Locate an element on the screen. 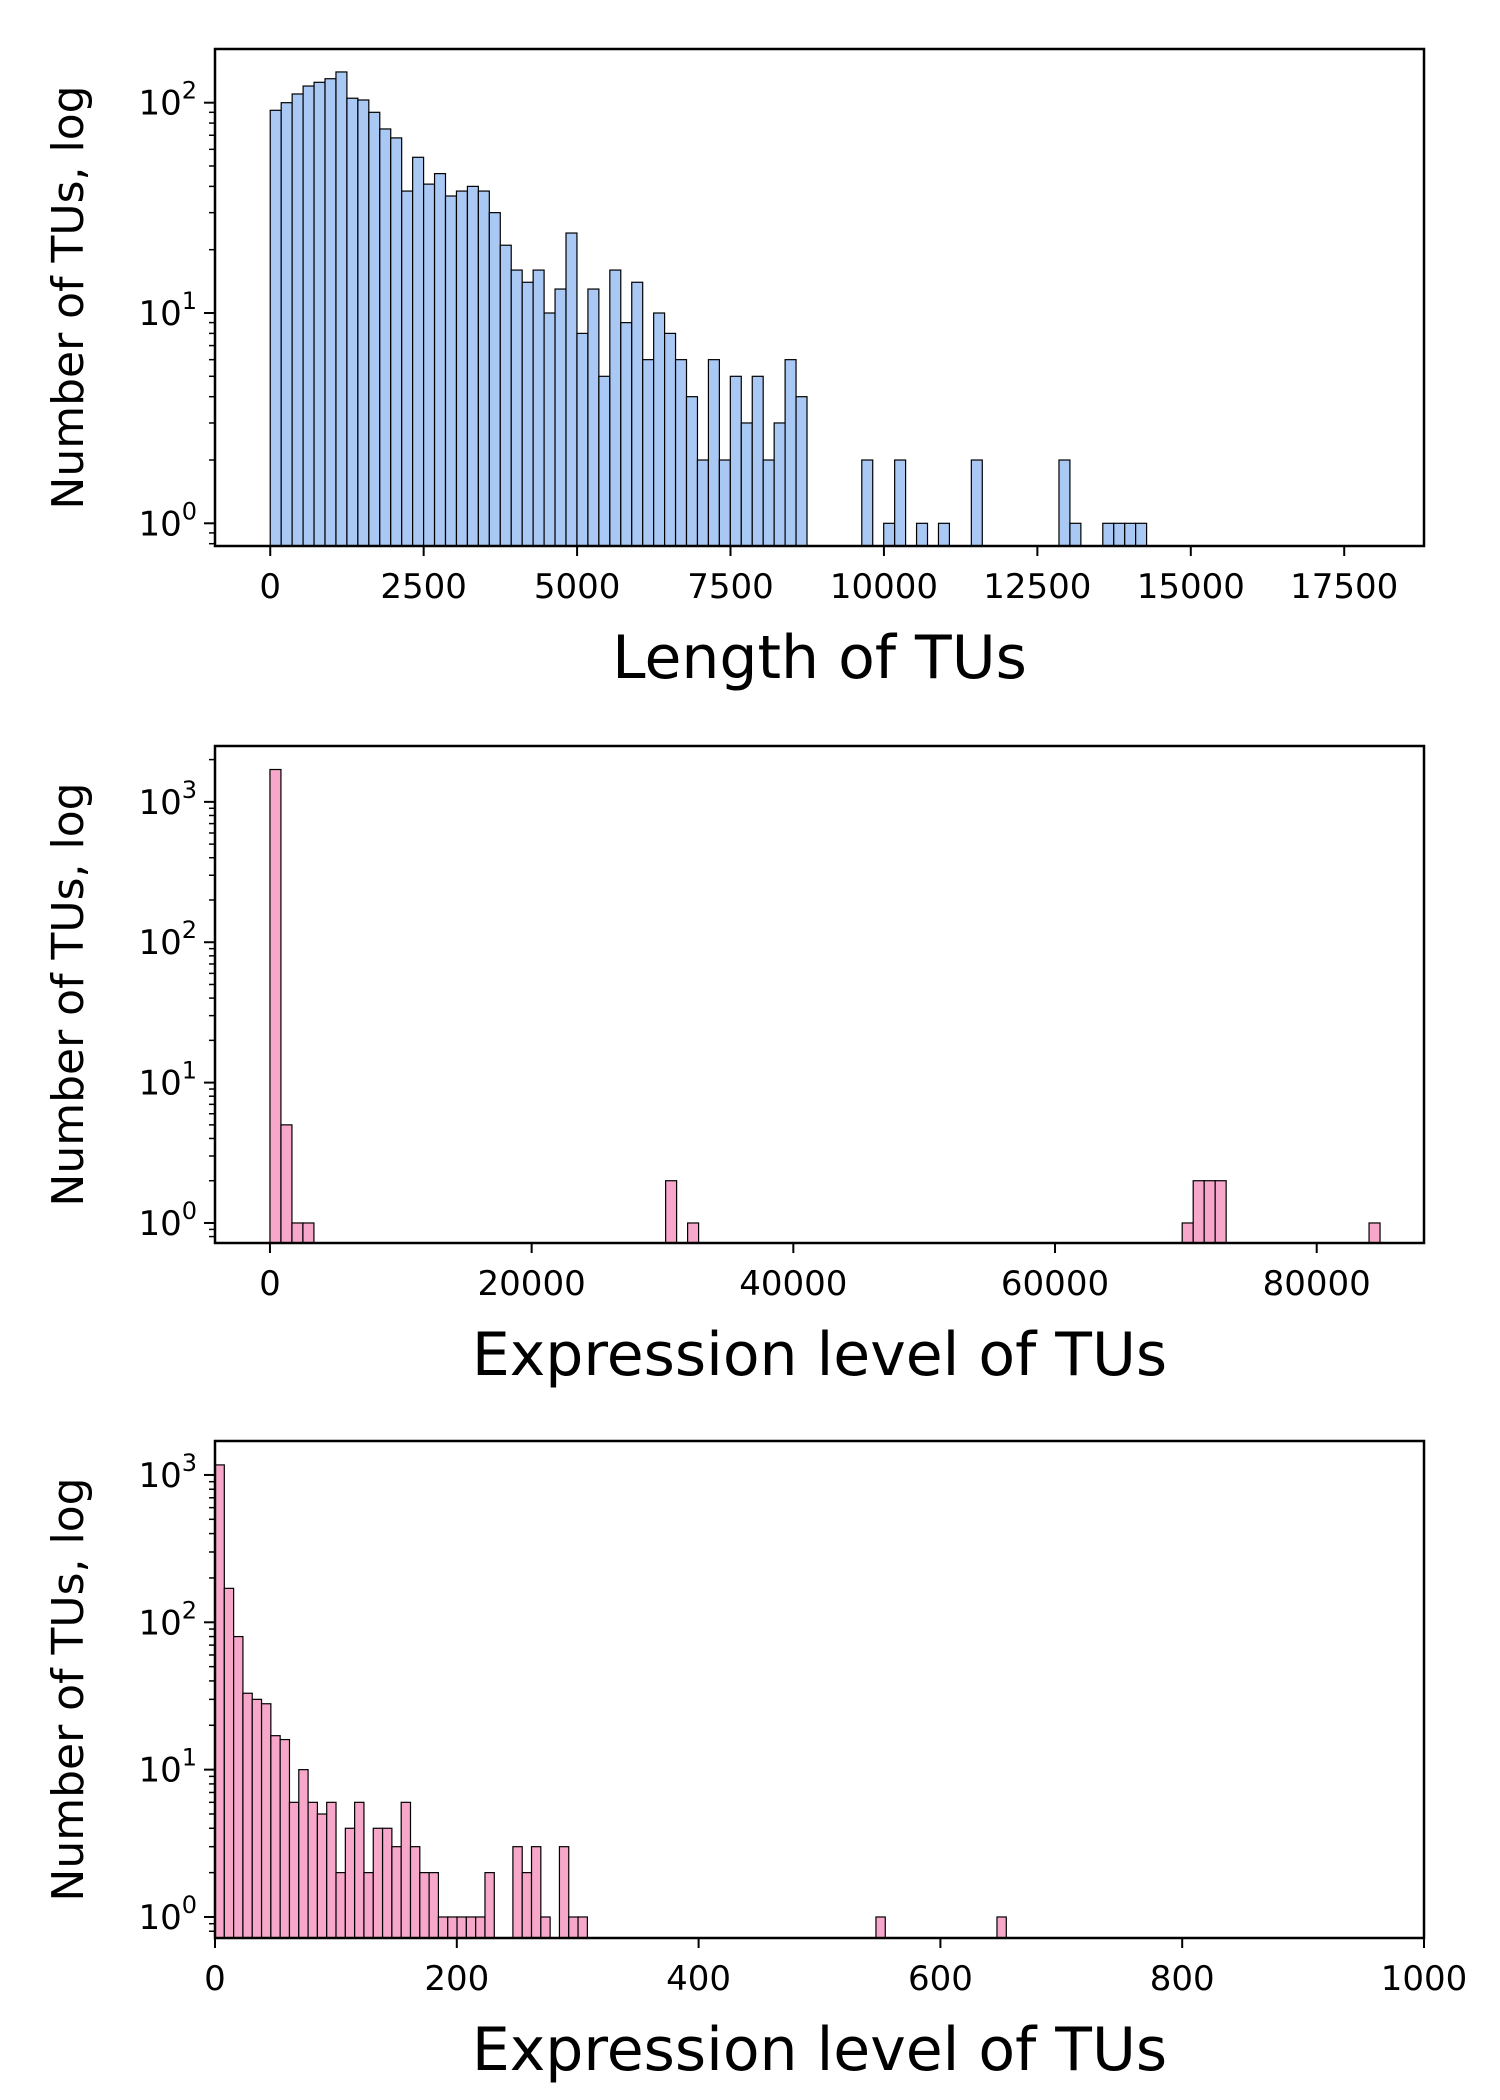 This screenshot has height=2100, width=1500. chart-1-y-axis-label: Number of TUs, log is located at coordinates (68, 297).